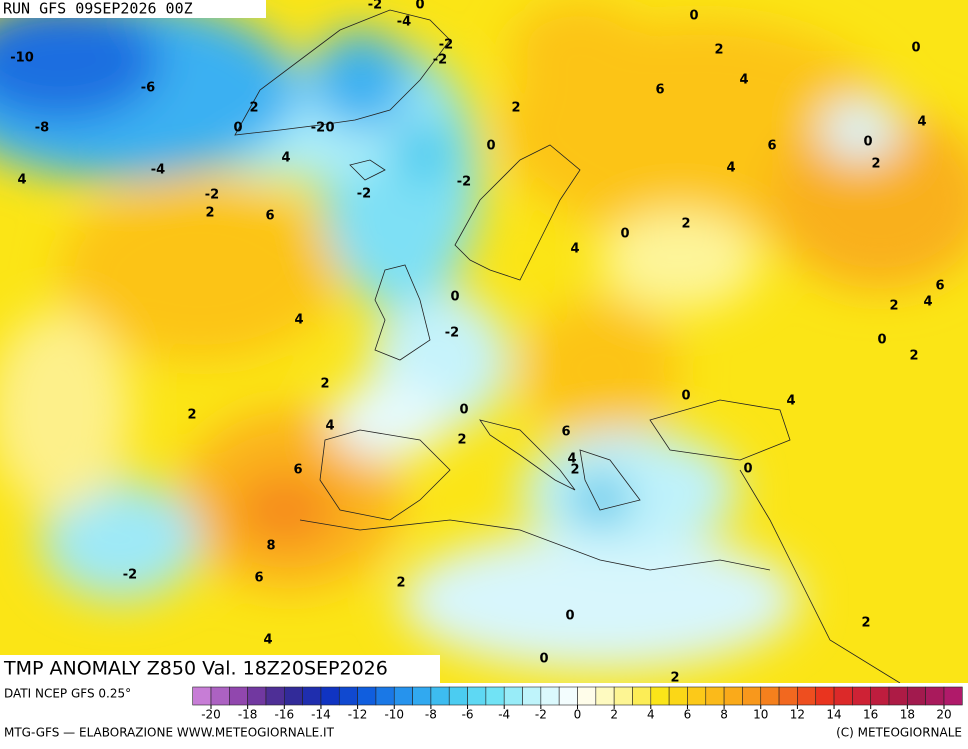 The image size is (968, 749). Describe the element at coordinates (651, 715) in the screenshot. I see `tick-label: 4` at that location.